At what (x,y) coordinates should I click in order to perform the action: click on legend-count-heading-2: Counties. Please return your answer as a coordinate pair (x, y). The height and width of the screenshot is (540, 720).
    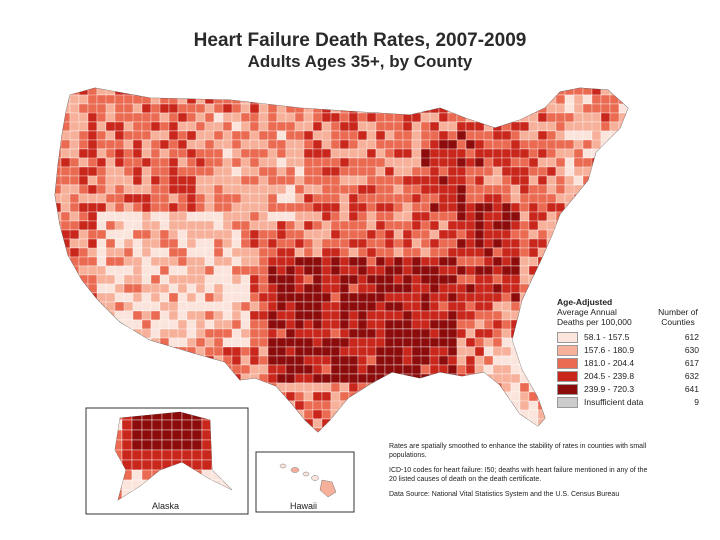
    Looking at the image, I should click on (678, 322).